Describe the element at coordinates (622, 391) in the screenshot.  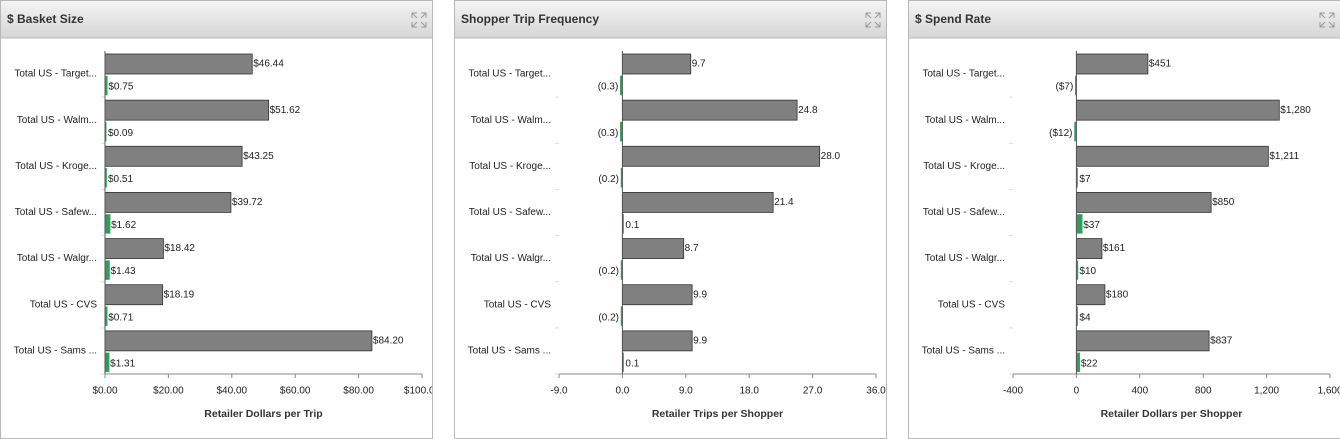
I see `x-tick-label: 0.0` at that location.